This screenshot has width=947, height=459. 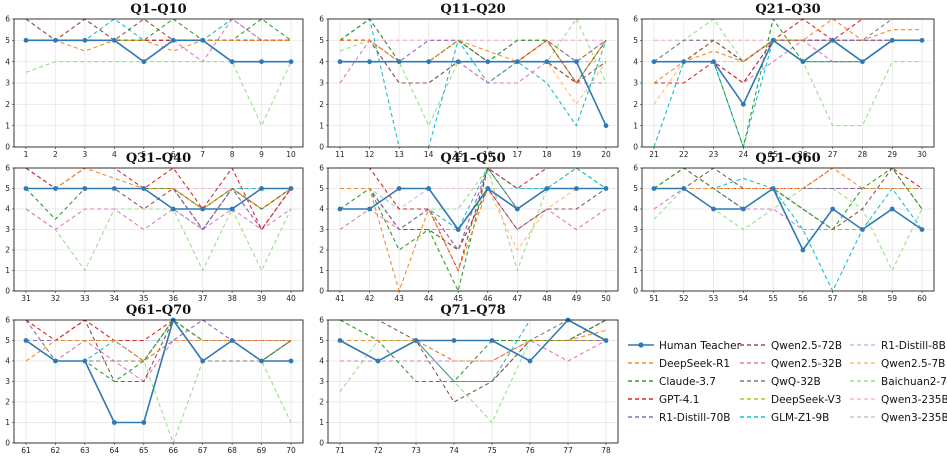 What do you see at coordinates (429, 298) in the screenshot?
I see `x-tick-label: 44` at bounding box center [429, 298].